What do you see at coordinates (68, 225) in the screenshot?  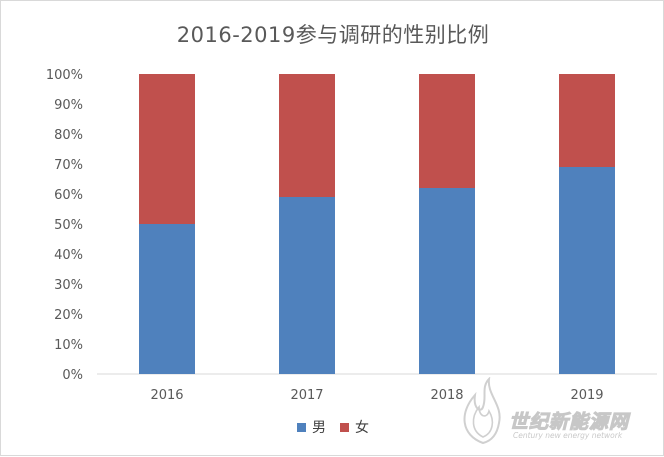 I see `y-tick-label: 50%` at bounding box center [68, 225].